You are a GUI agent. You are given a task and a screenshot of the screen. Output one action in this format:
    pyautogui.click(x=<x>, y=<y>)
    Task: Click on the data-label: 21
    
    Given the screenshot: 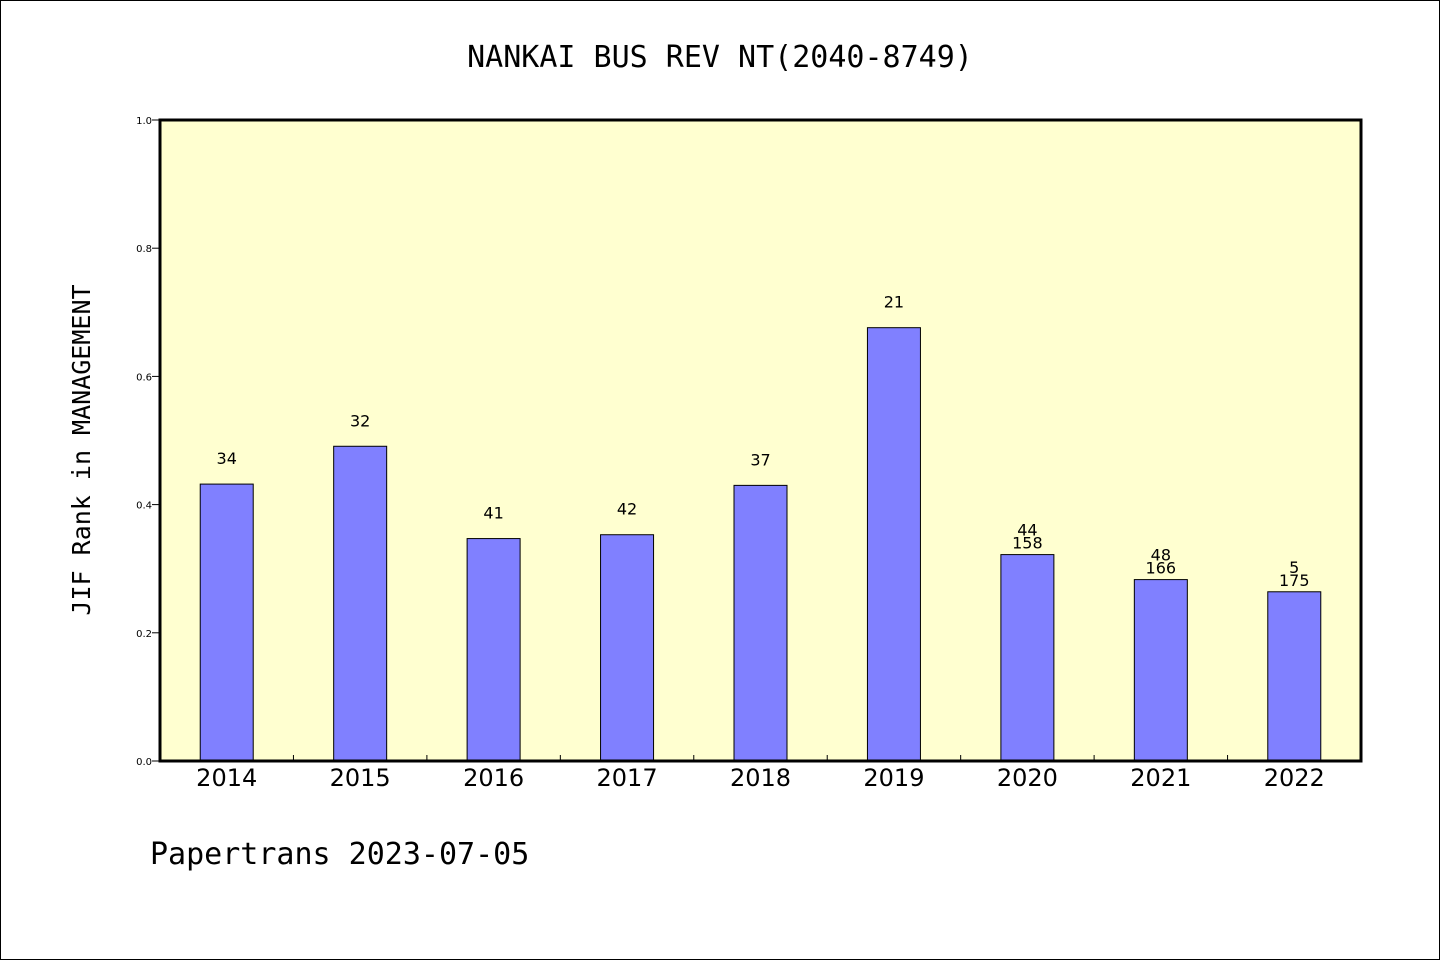 What is the action you would take?
    pyautogui.click(x=894, y=302)
    